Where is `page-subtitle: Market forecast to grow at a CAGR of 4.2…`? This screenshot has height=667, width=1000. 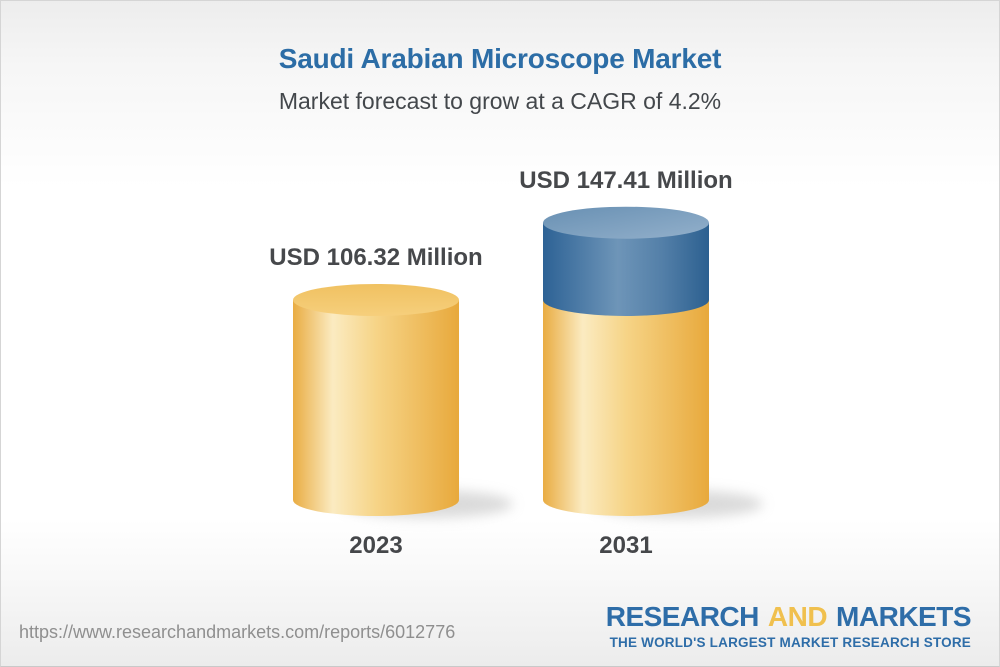
page-subtitle: Market forecast to grow at a CAGR of 4.2… is located at coordinates (500, 101).